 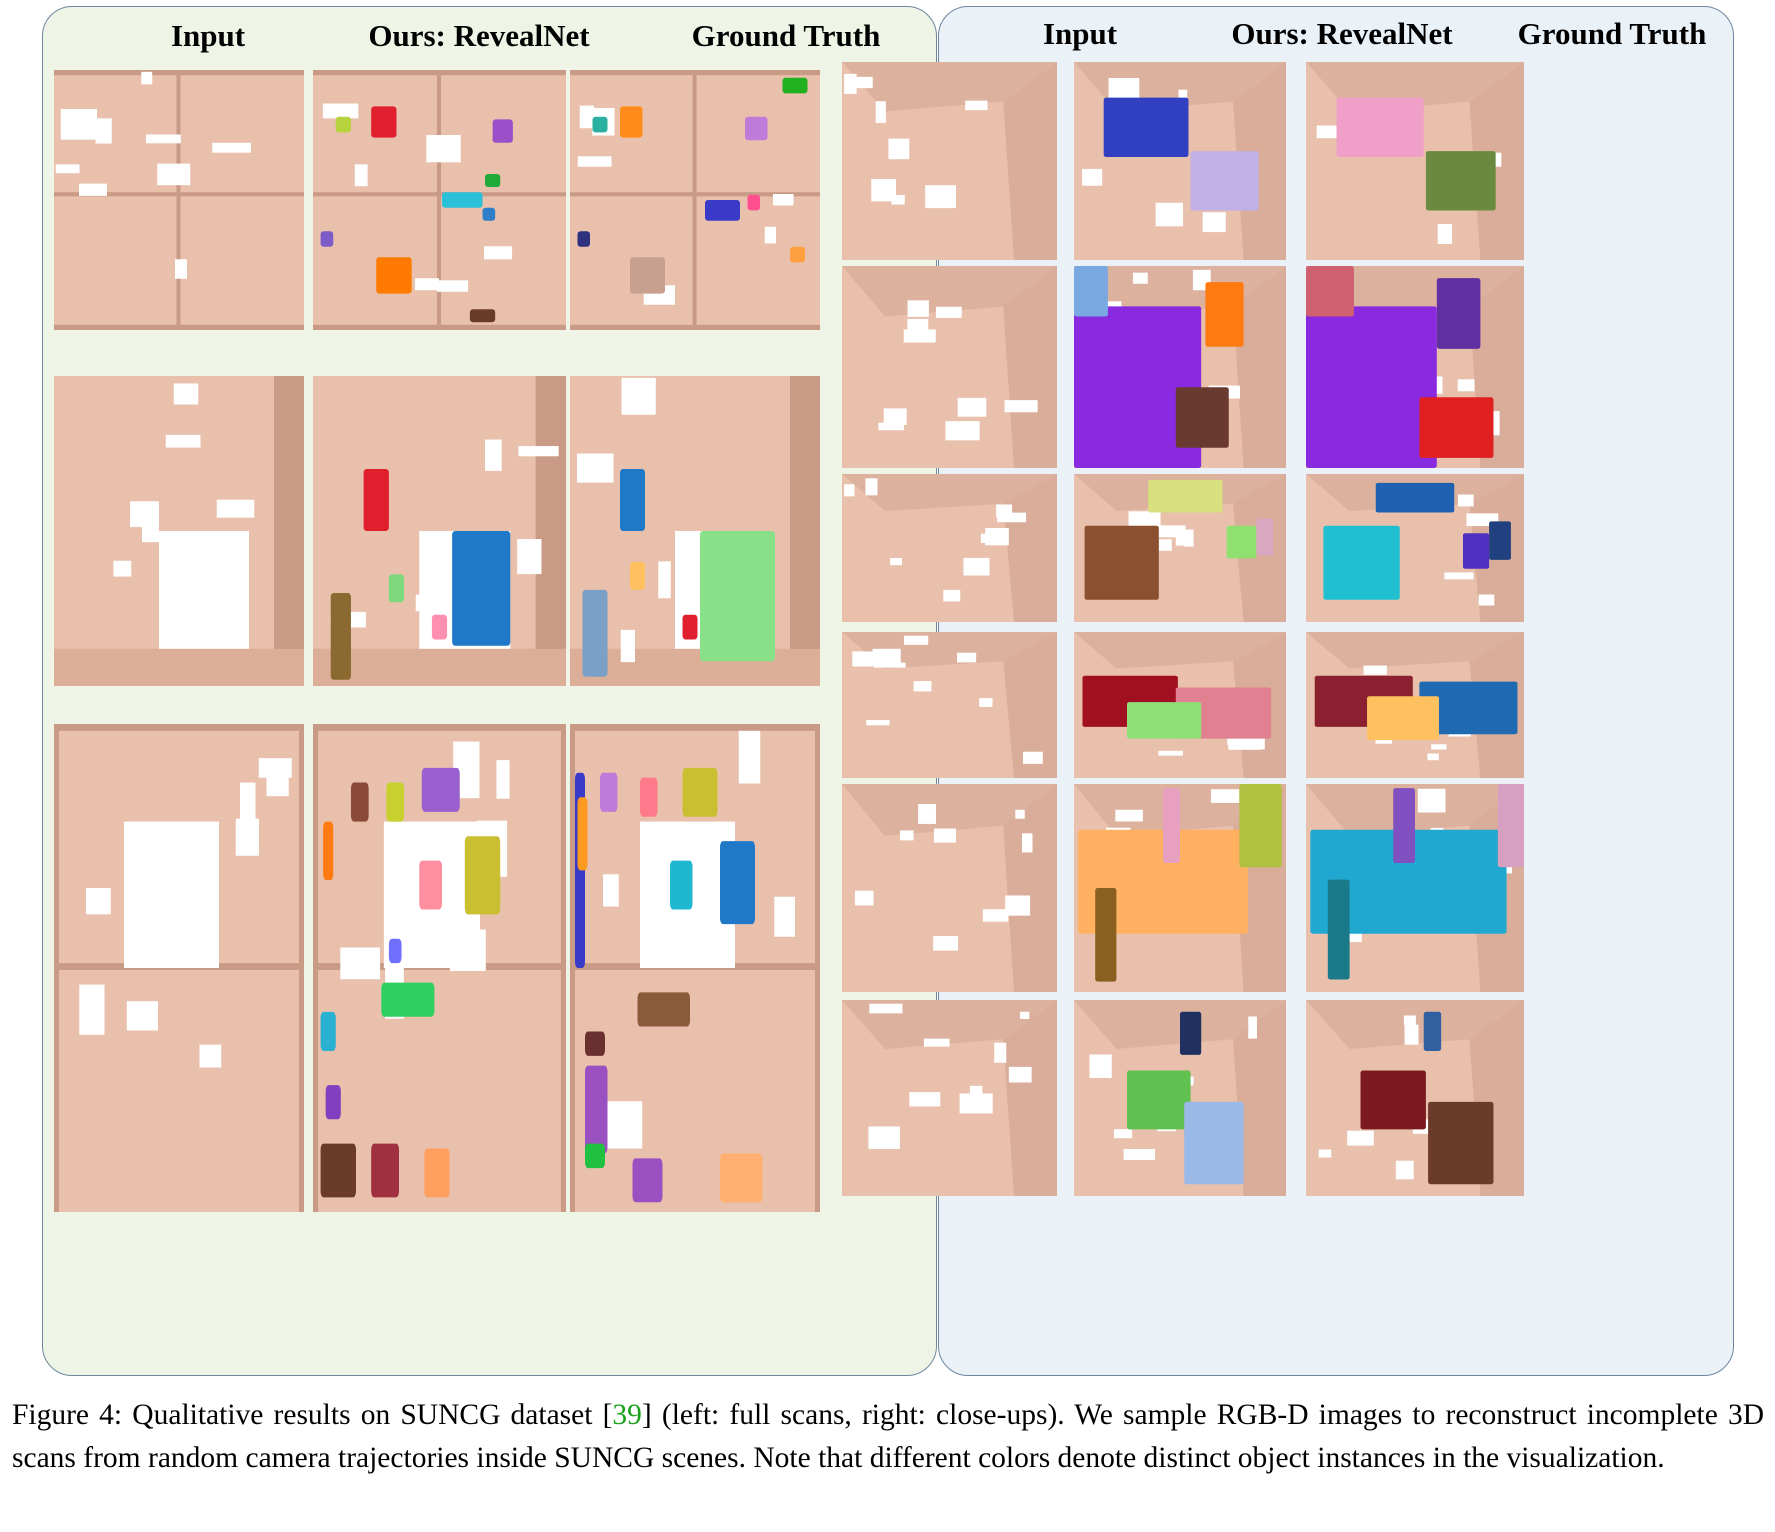 What do you see at coordinates (439, 531) in the screenshot?
I see `left-room-ours-image` at bounding box center [439, 531].